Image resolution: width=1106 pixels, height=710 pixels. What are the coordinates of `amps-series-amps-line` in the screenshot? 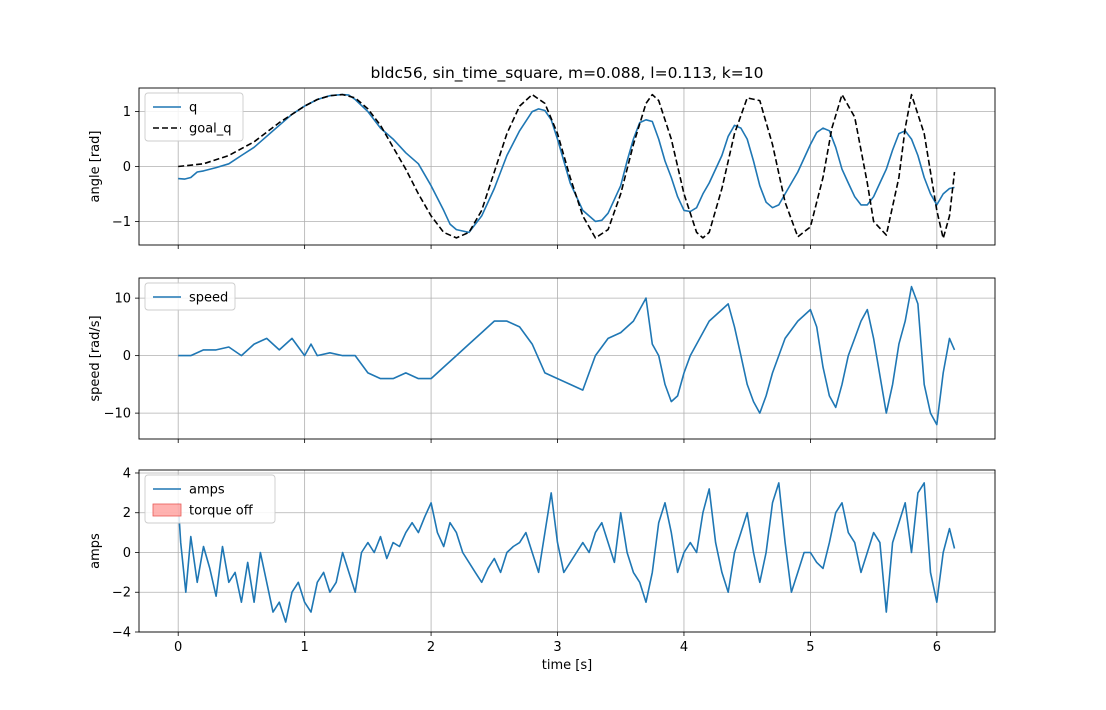 It's located at (566, 552).